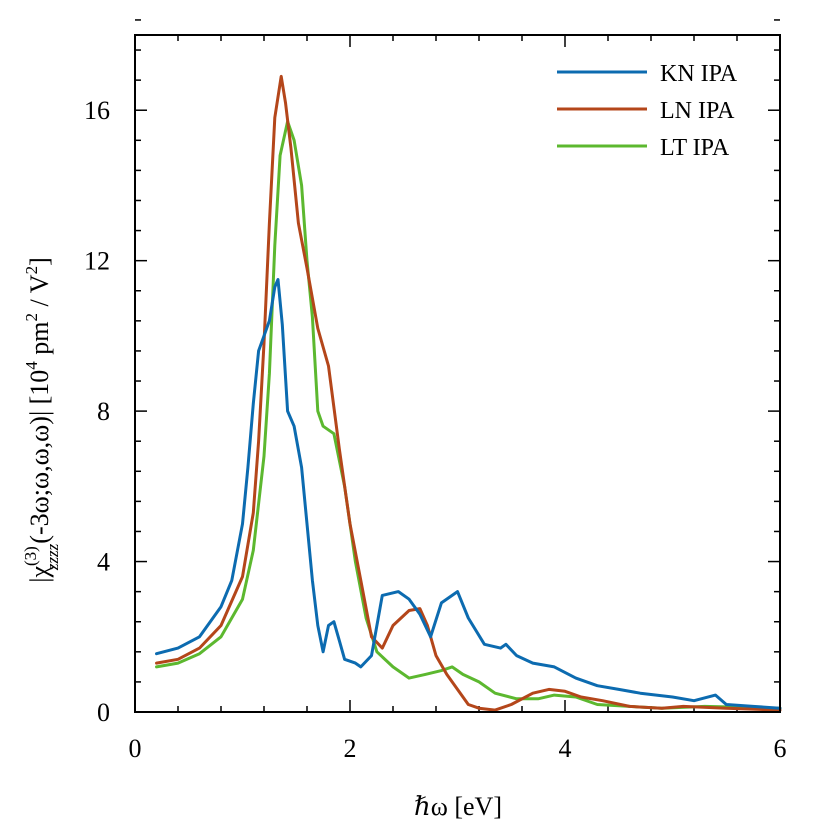 The width and height of the screenshot is (830, 830). Describe the element at coordinates (647, 111) in the screenshot. I see `legend: KN IPA LN IPA LT IPA` at that location.